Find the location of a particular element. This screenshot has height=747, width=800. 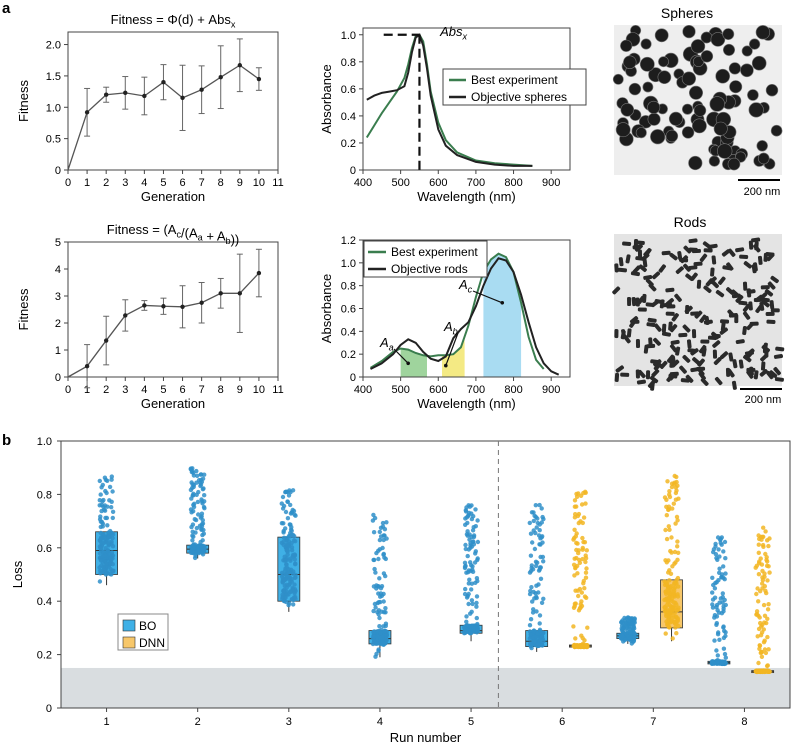

x-tick-label: 10 is located at coordinates (259, 183).